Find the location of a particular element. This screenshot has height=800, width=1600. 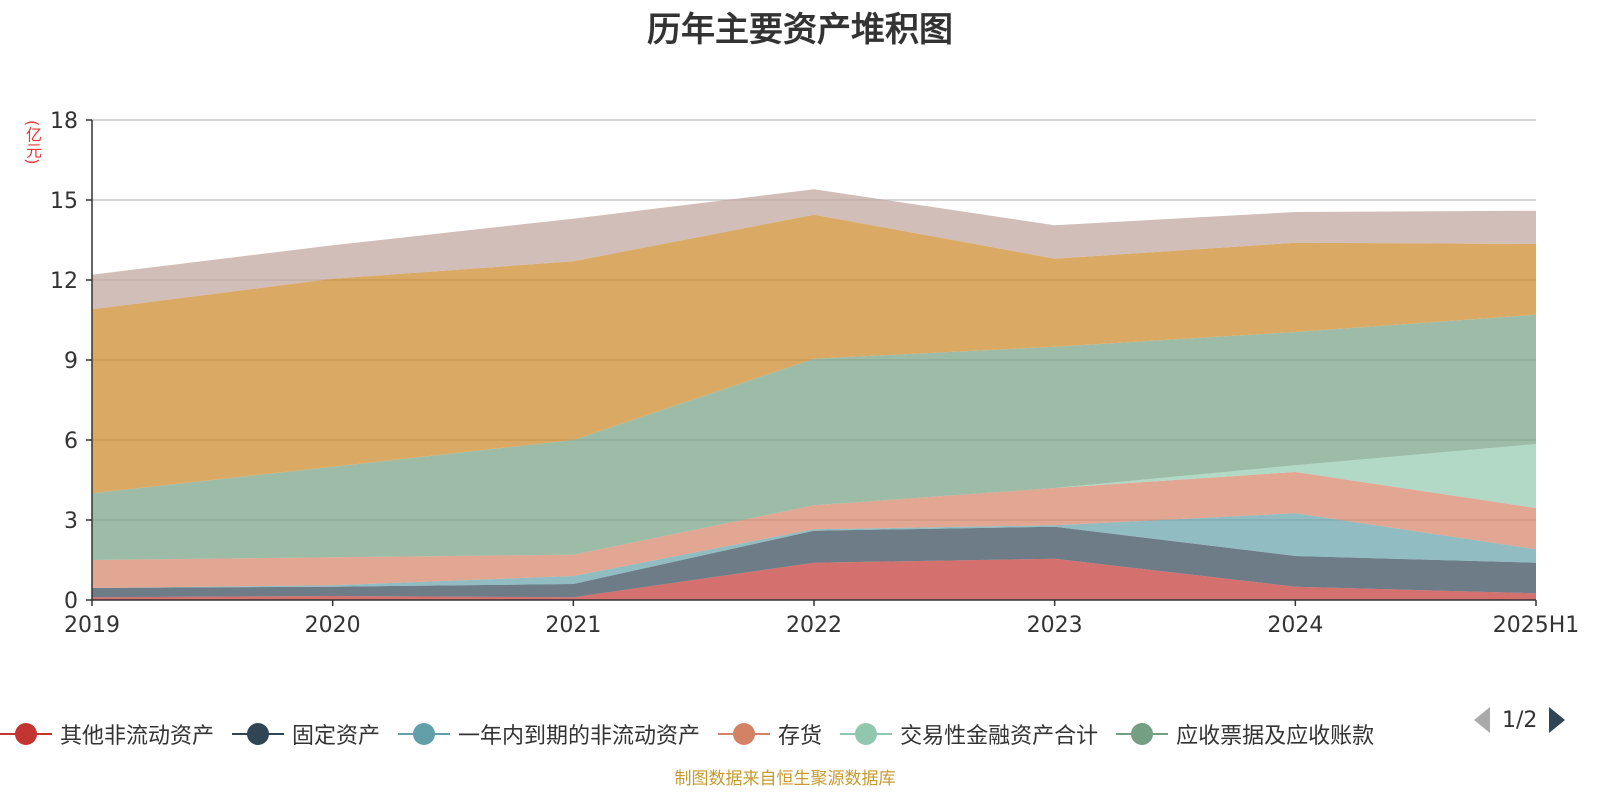

legend-label: 其他非流动资产 is located at coordinates (137, 736).